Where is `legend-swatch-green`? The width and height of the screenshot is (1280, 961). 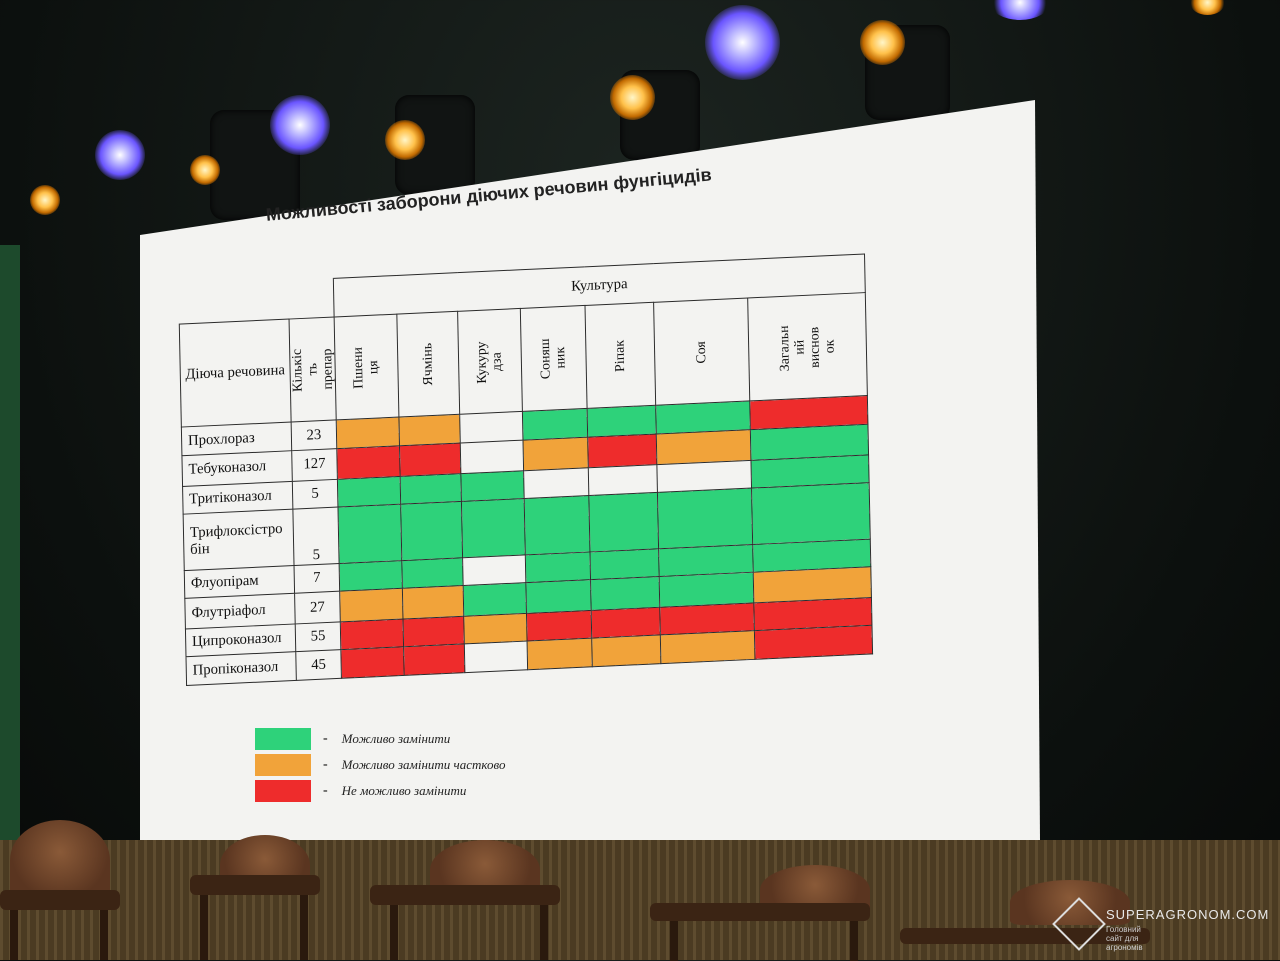
legend-swatch-green is located at coordinates (283, 739).